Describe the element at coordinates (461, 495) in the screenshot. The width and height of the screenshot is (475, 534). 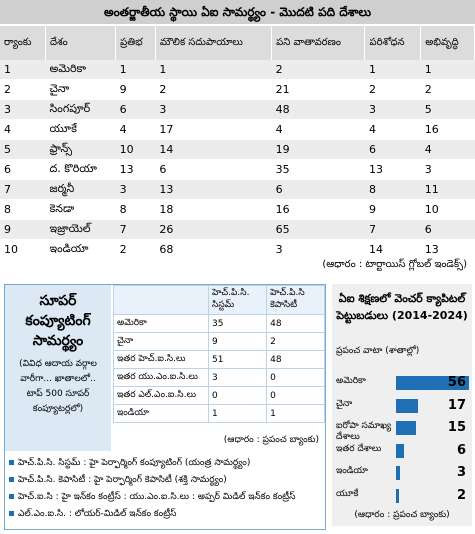
I see `value-label: 2` at that location.